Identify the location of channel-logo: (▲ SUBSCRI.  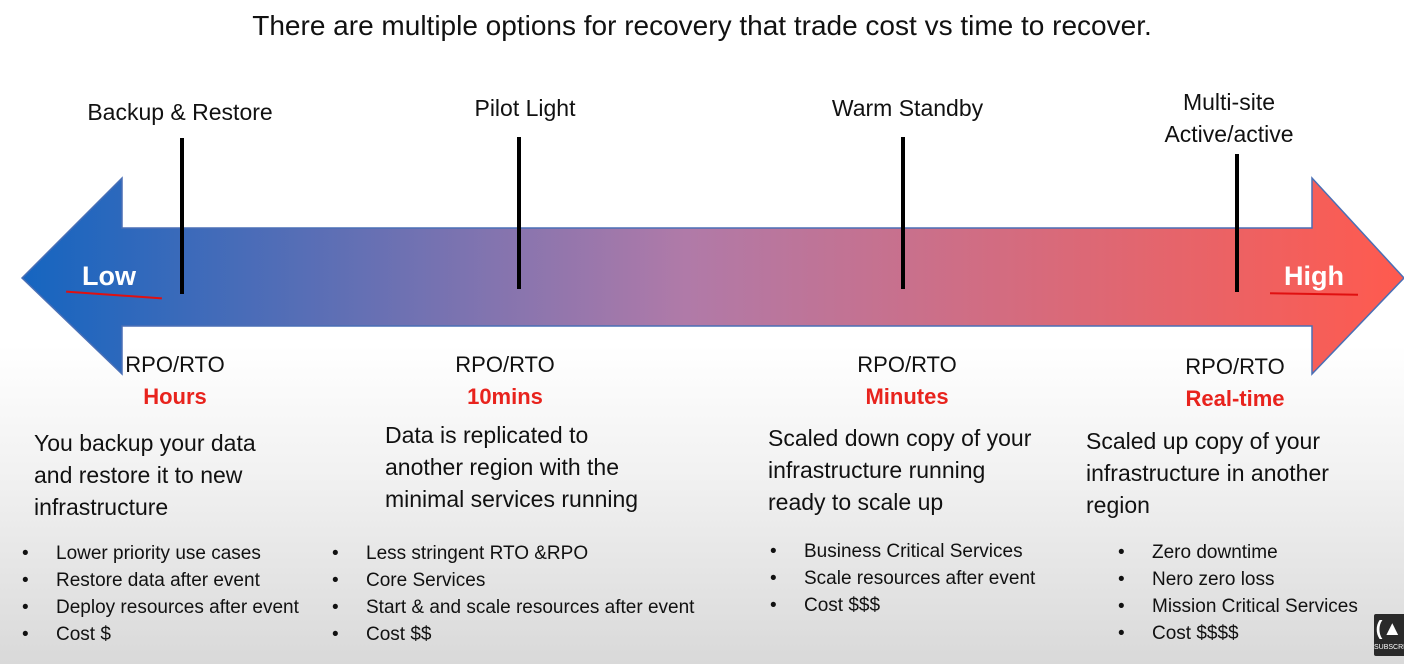
(1389, 635).